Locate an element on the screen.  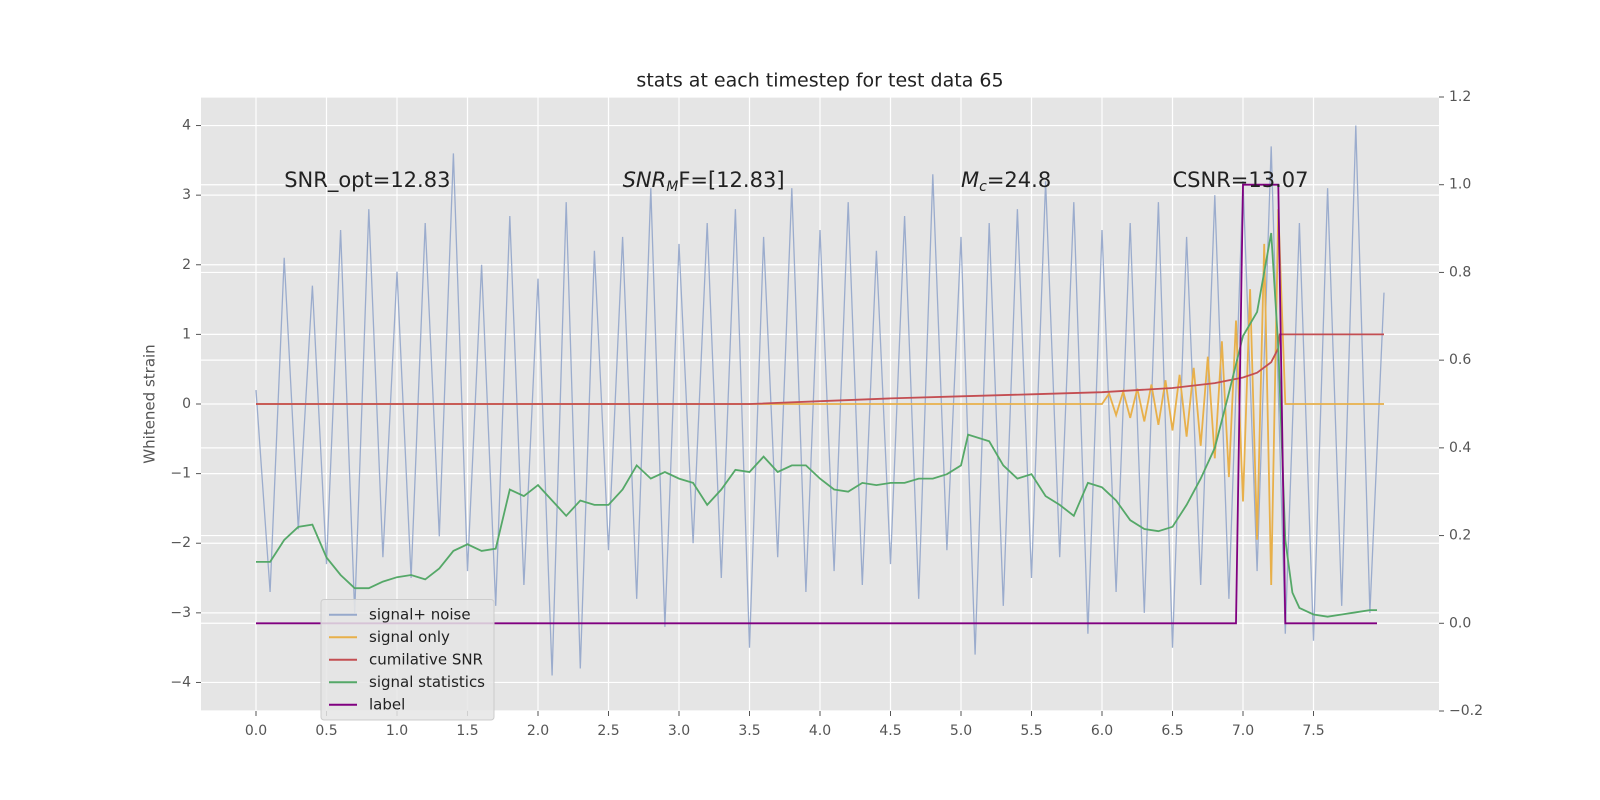
y2-tick-label: 0.6 is located at coordinates (1460, 360).